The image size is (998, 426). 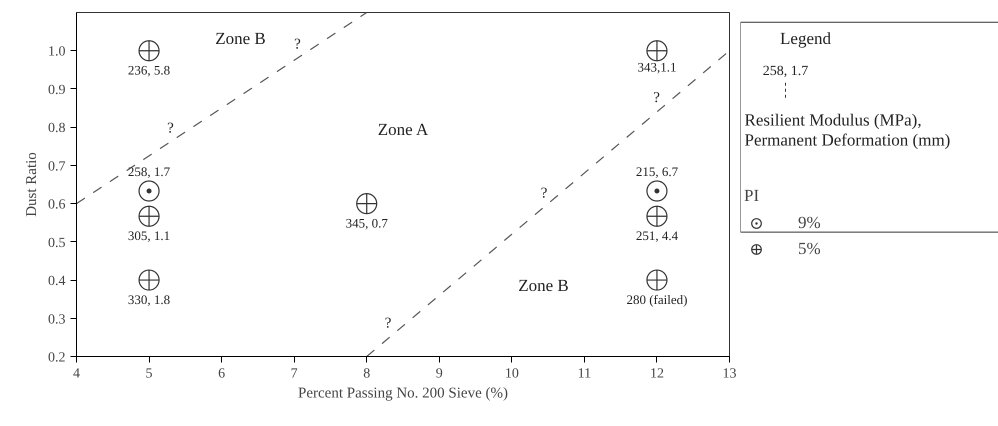 I want to click on x-tick-label: 8, so click(x=366, y=374).